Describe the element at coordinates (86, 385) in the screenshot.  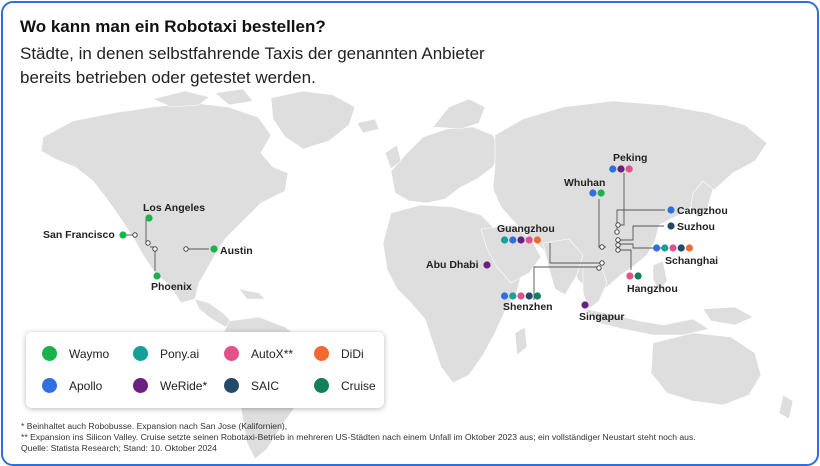
I see `legend-label-apollo: Apollo` at that location.